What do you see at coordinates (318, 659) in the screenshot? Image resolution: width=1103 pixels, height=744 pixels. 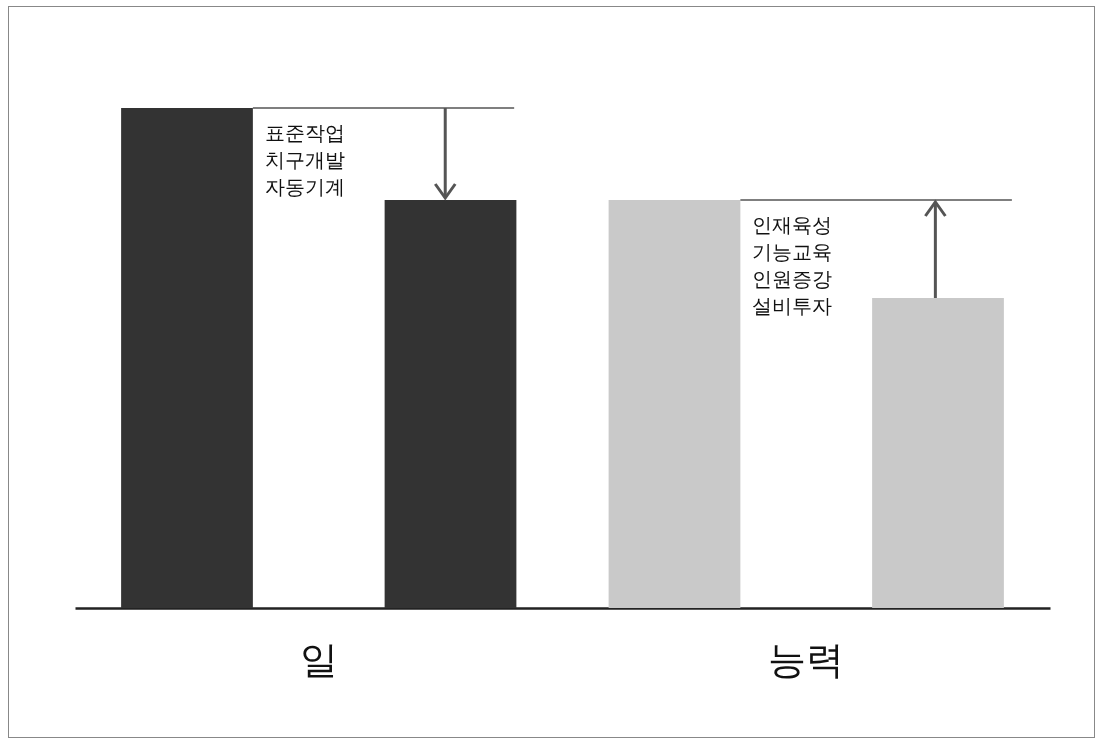 I see `x-tick-label: 일` at bounding box center [318, 659].